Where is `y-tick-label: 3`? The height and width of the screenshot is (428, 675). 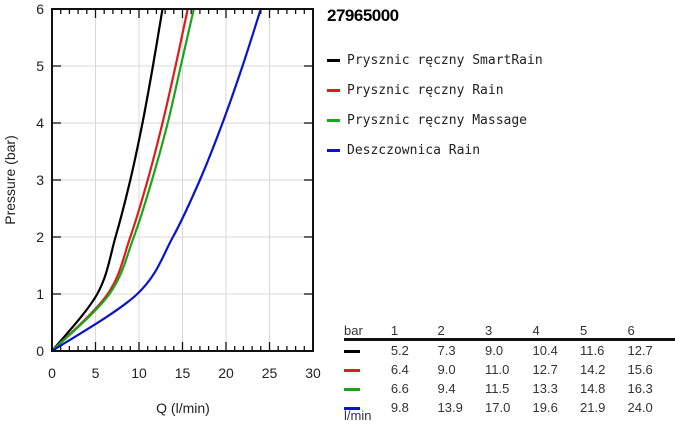 y-tick-label: 3 is located at coordinates (40, 180).